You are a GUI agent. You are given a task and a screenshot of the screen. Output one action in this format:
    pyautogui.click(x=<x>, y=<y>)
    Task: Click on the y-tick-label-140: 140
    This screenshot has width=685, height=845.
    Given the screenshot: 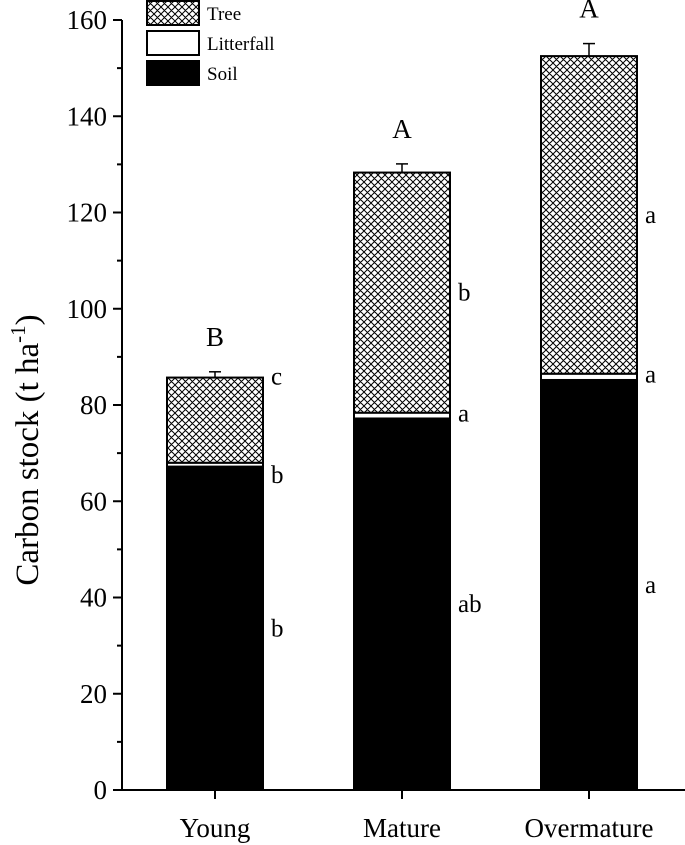 What is the action you would take?
    pyautogui.click(x=87, y=116)
    